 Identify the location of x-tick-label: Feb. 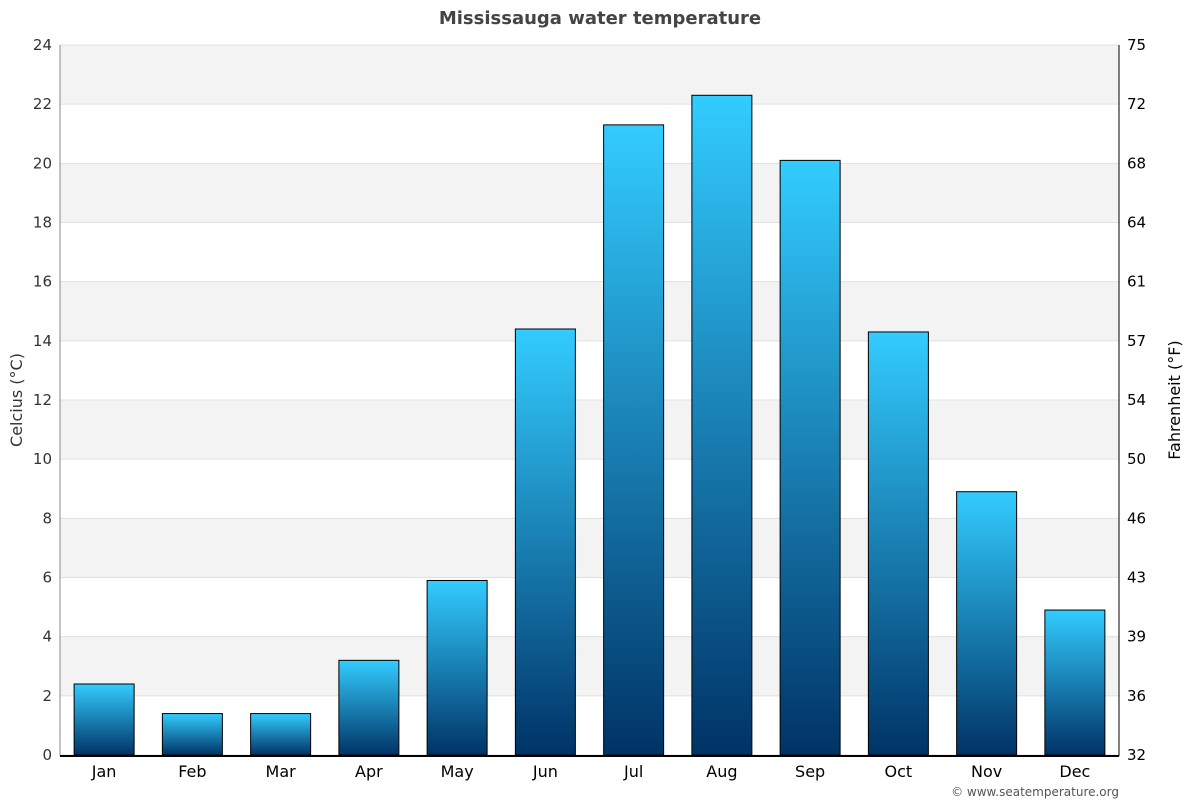
(192, 771).